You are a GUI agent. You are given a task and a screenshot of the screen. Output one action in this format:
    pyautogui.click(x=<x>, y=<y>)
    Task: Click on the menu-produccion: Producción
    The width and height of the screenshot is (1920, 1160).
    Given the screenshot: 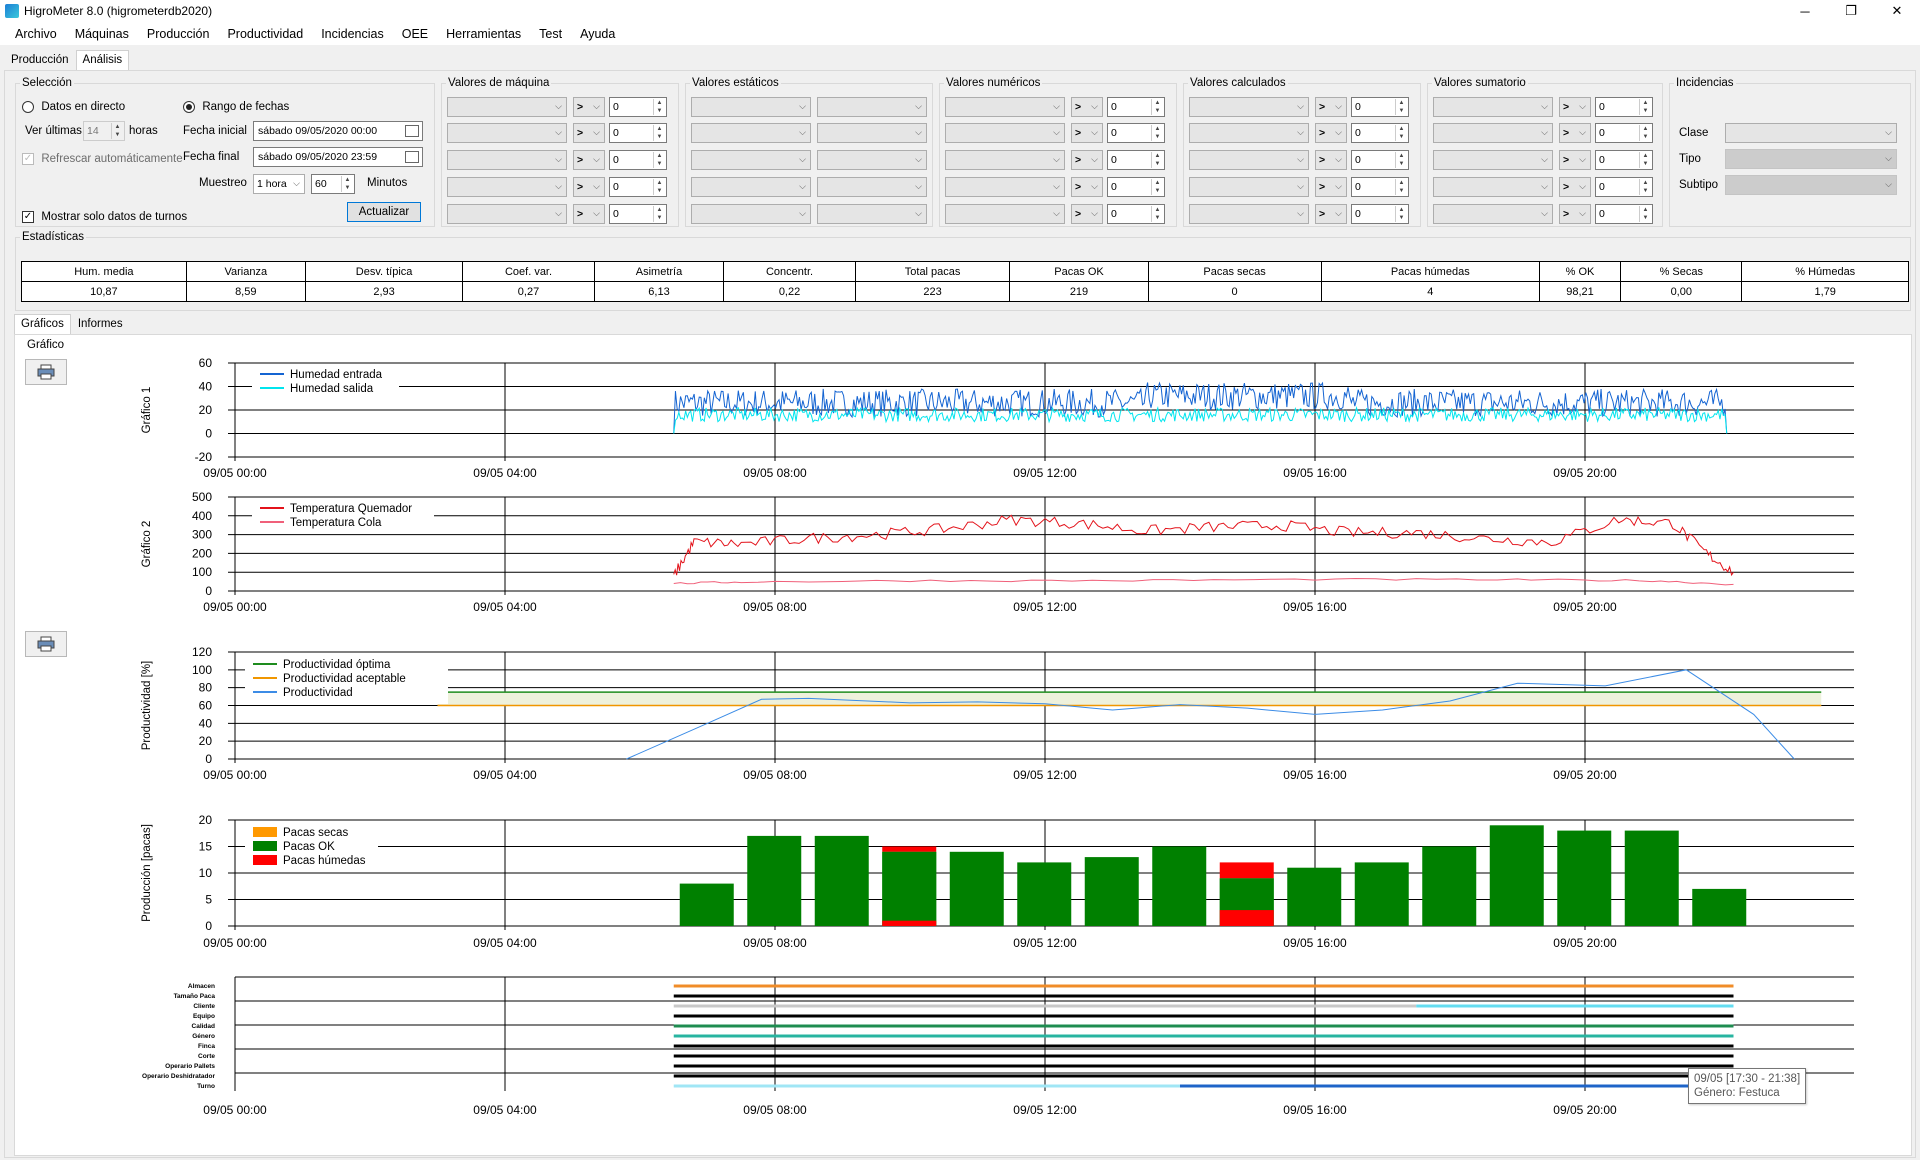 What is the action you would take?
    pyautogui.click(x=178, y=33)
    